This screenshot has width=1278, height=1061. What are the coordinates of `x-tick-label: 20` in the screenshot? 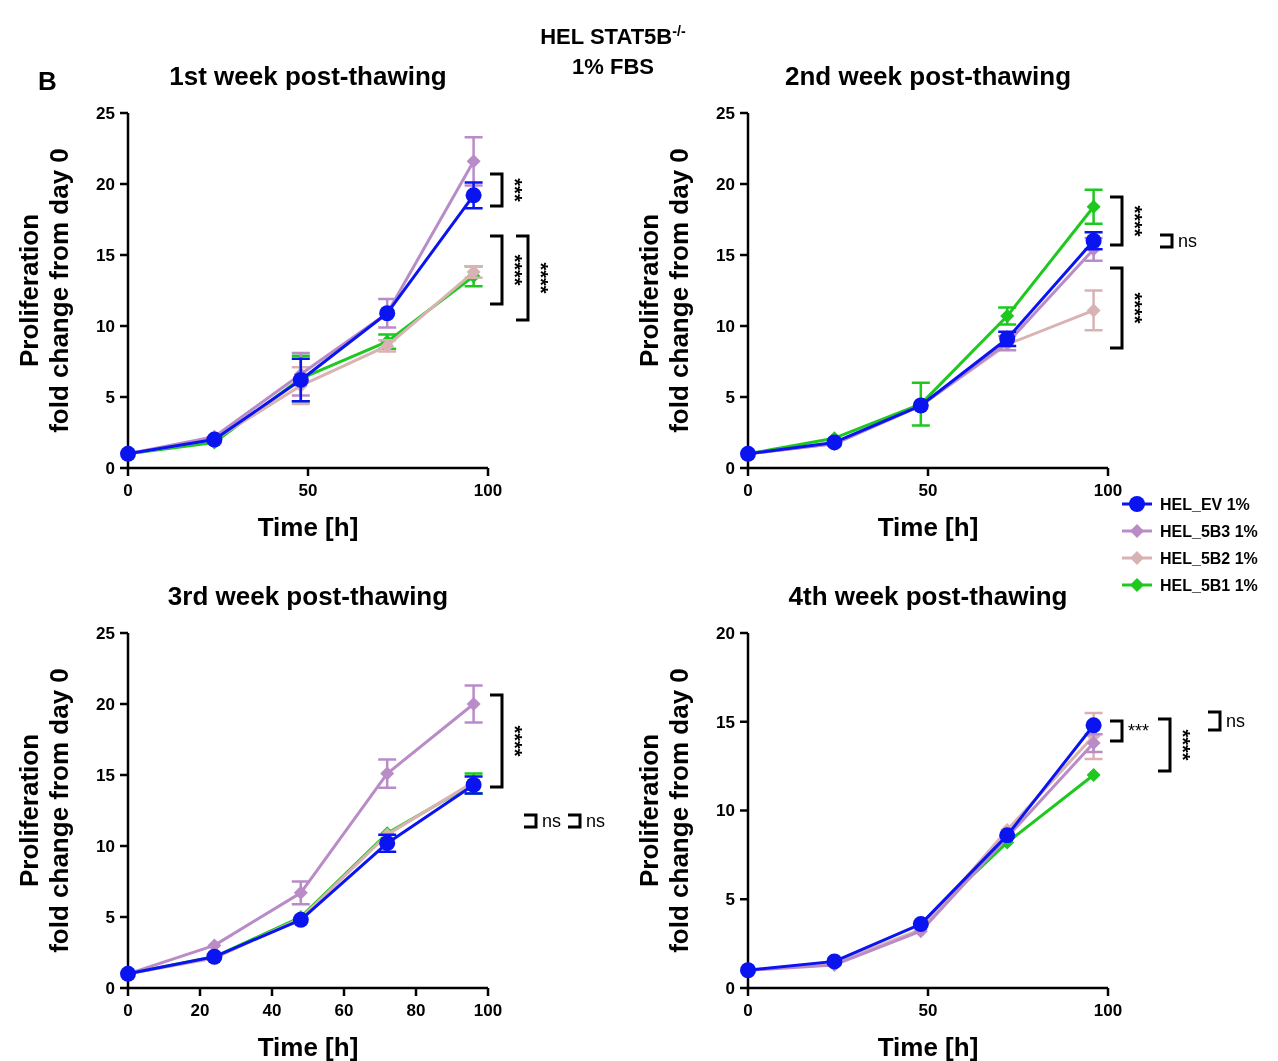 It's located at (200, 1010).